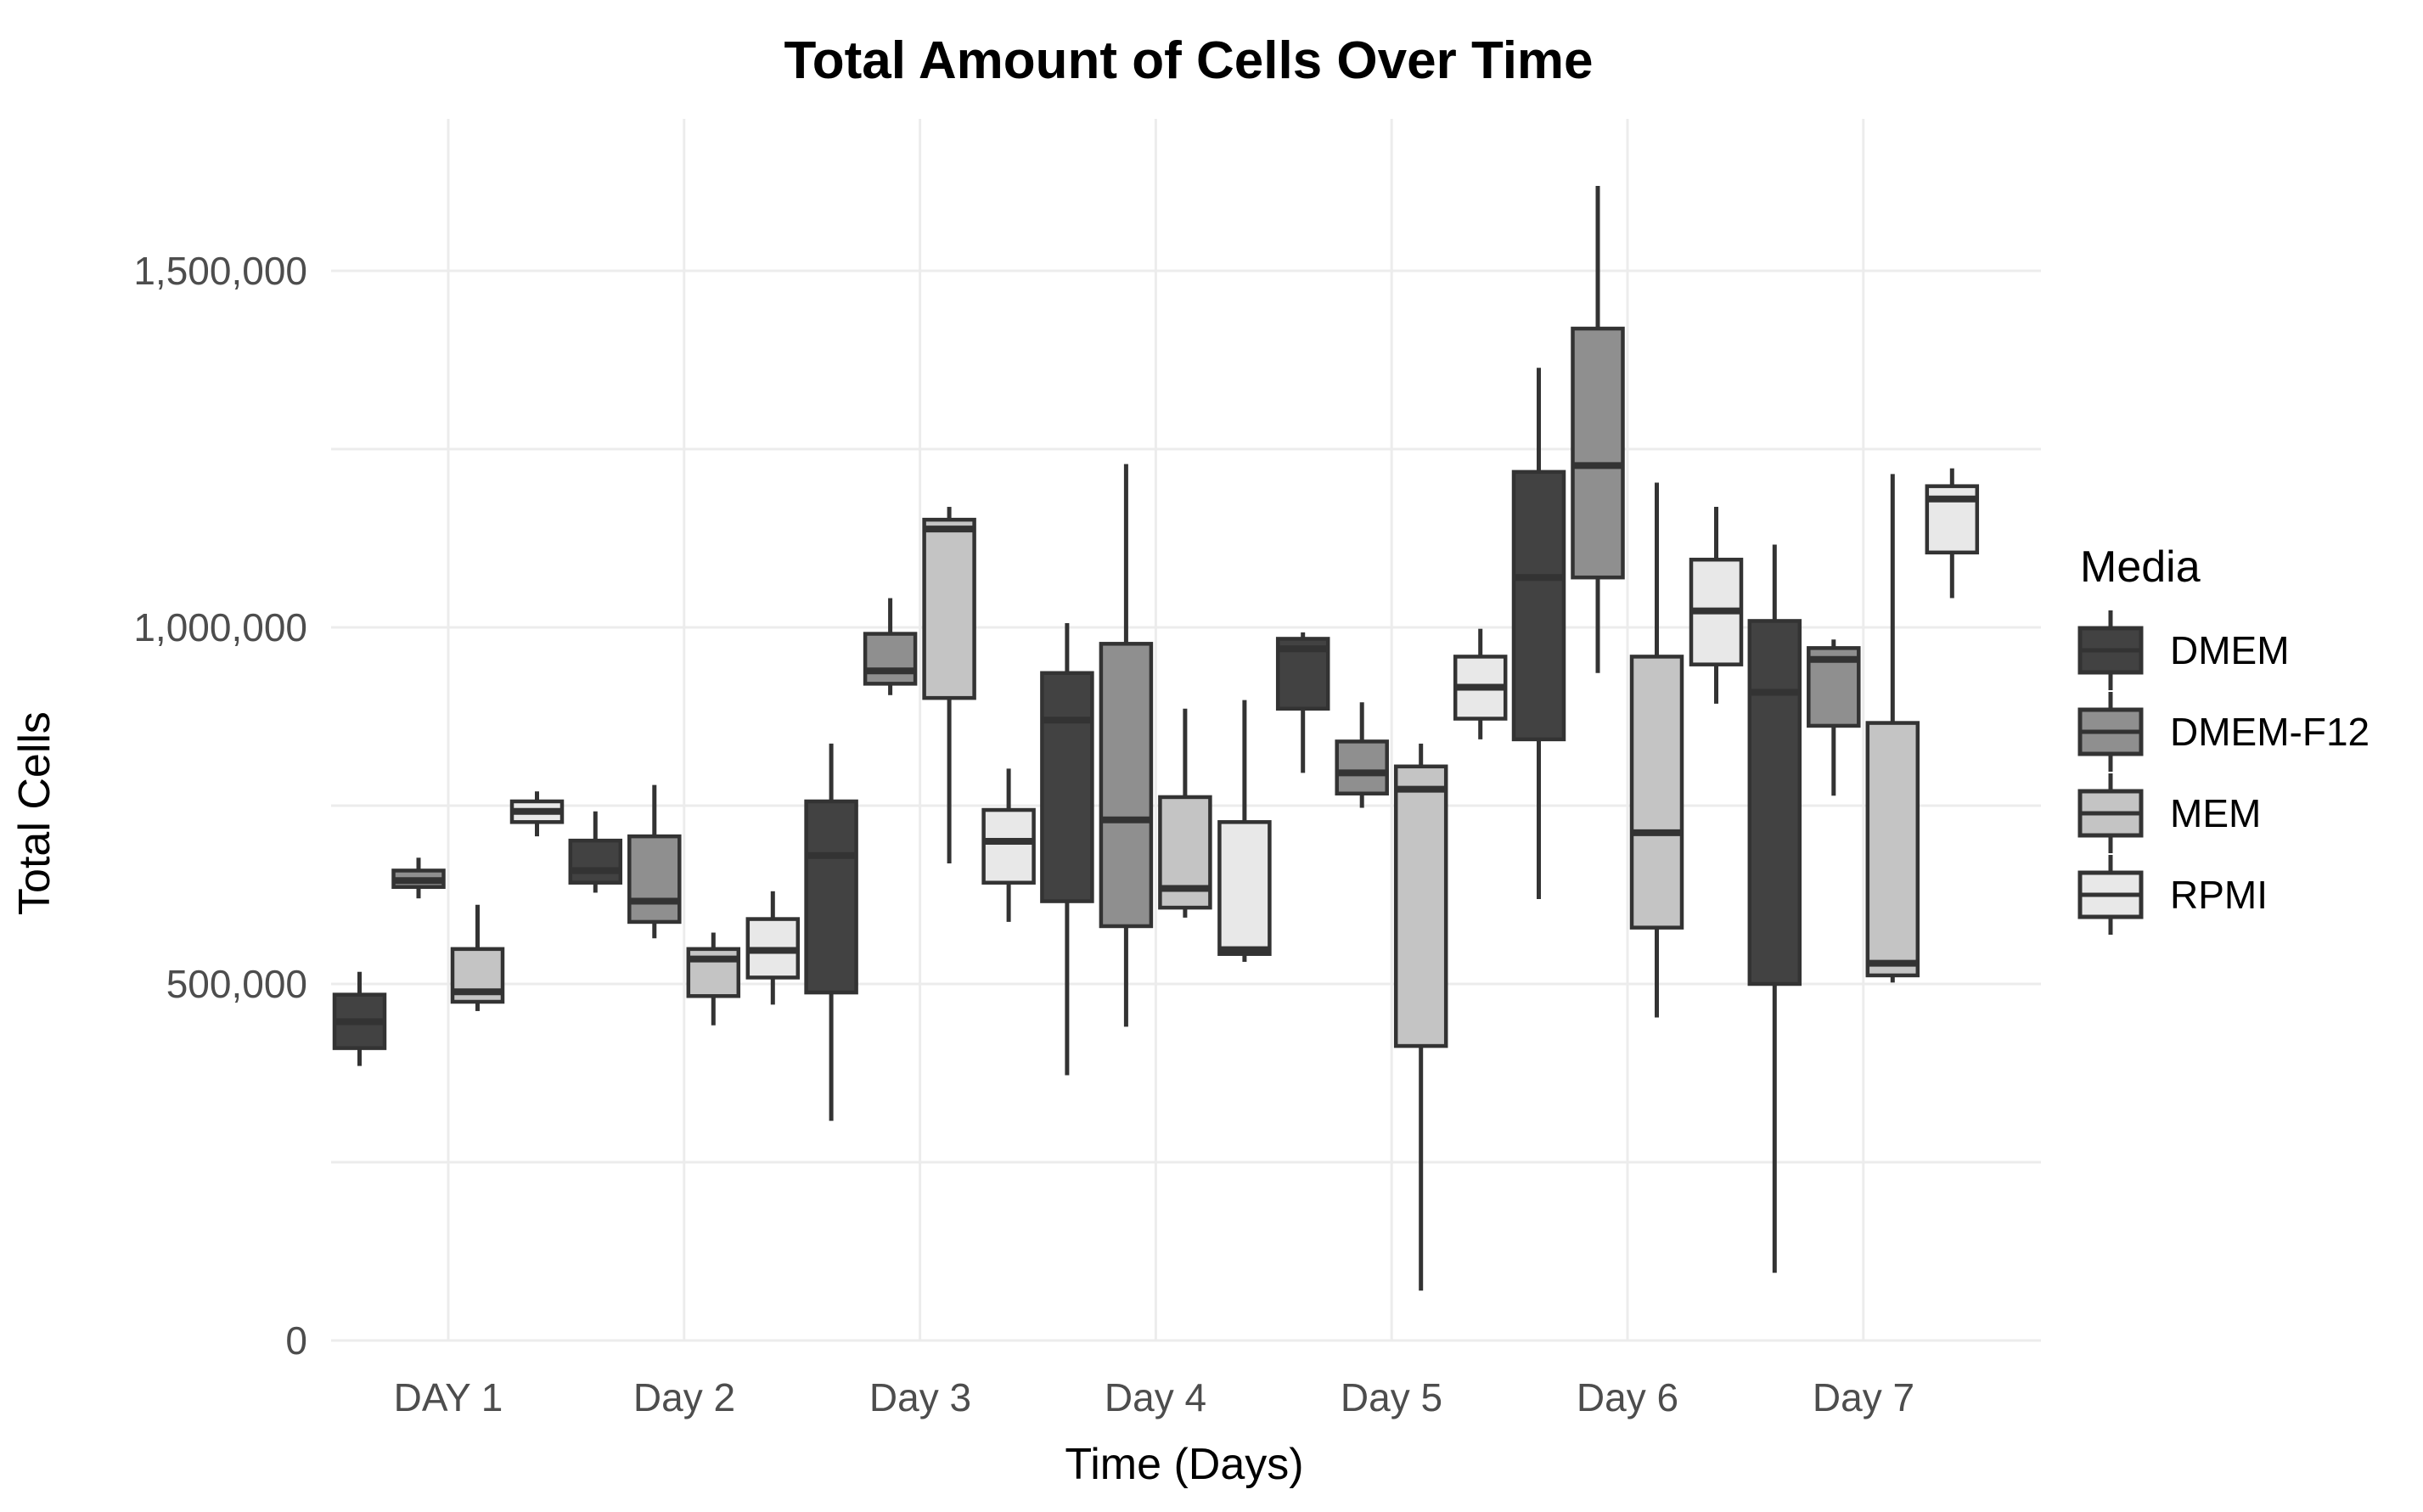 Image resolution: width=2423 pixels, height=1512 pixels. I want to click on legend-title: Media, so click(2140, 567).